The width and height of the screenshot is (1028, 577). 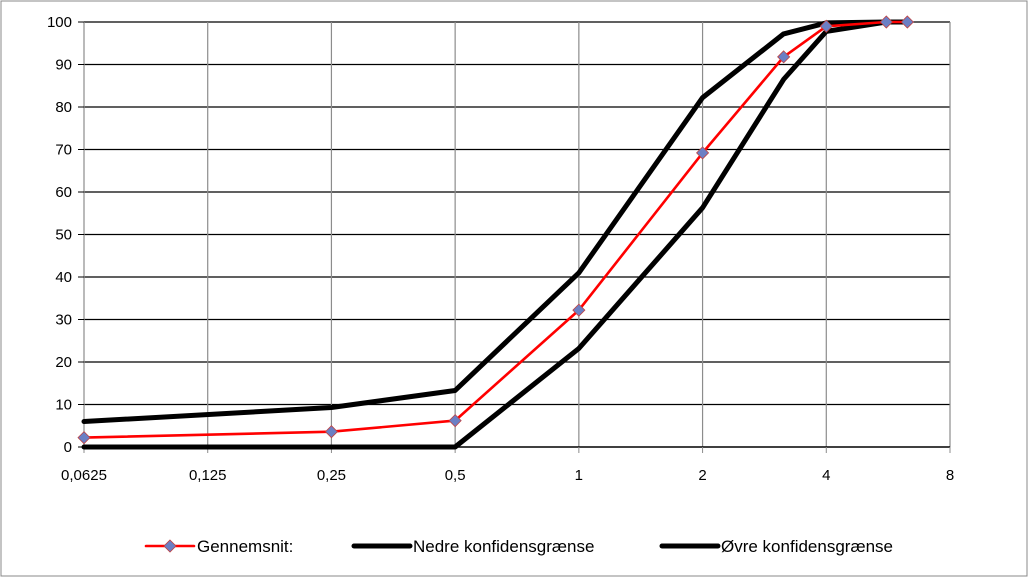 I want to click on x-tick-labels: 0,0625 0,125 0,25 0,5 1 2 4 8, so click(x=507, y=475).